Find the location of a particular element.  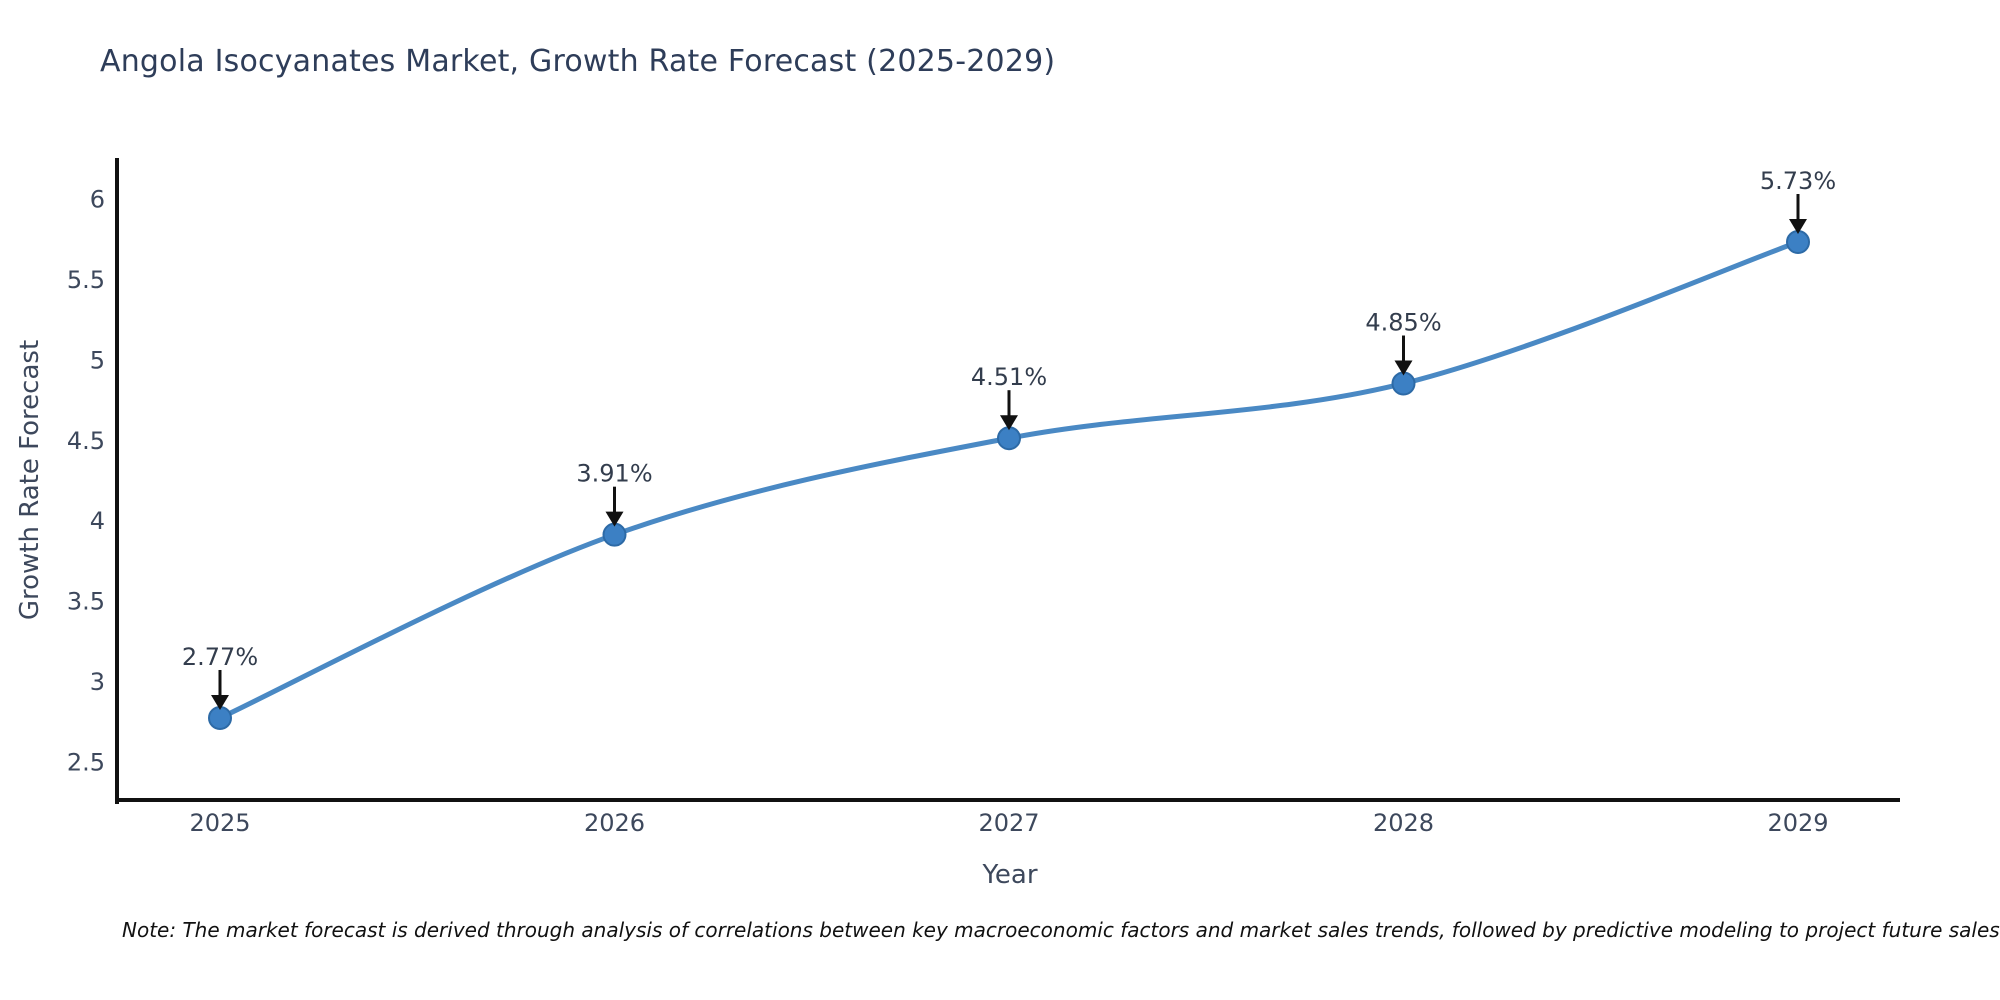

annotation-label: 2.77% is located at coordinates (220, 657).